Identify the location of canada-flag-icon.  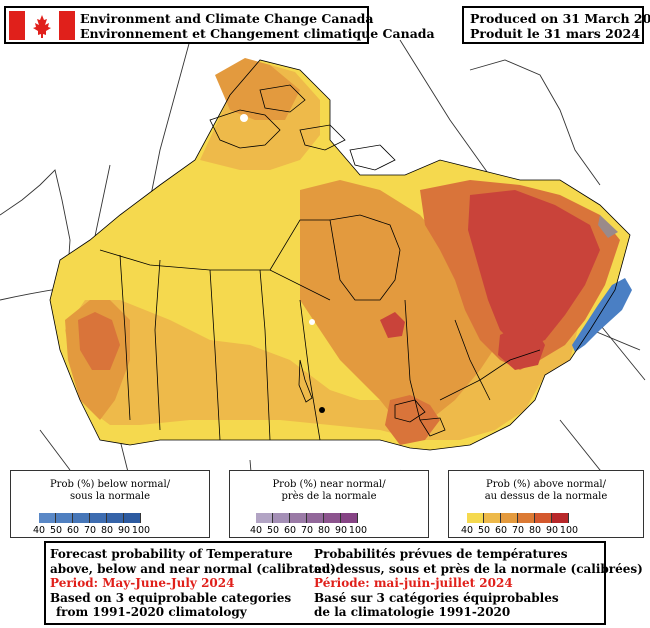
(42, 25).